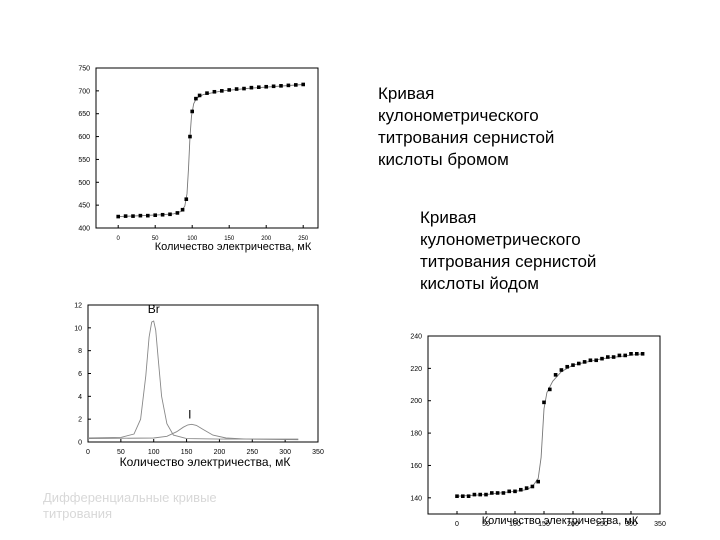 Image resolution: width=720 pixels, height=540 pixels. What do you see at coordinates (193, 380) in the screenshot?
I see `series-line-br` at bounding box center [193, 380].